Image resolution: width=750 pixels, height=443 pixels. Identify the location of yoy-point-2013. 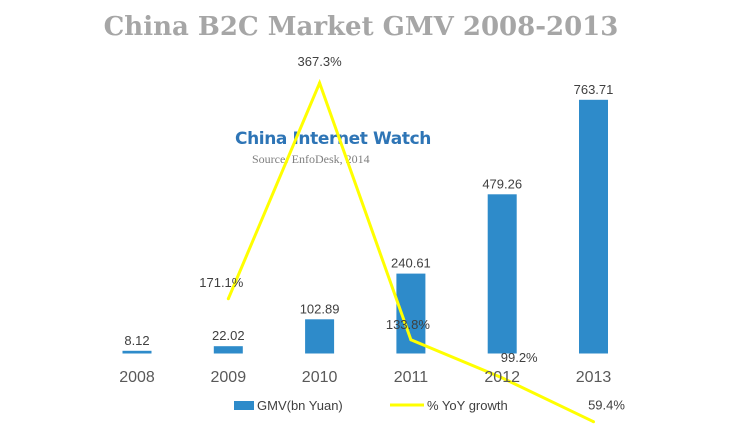
(593, 422).